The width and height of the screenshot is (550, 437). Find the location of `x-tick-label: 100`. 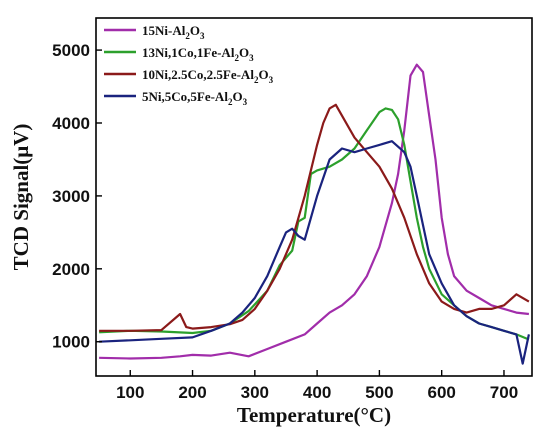

x-tick-label: 100 is located at coordinates (130, 392).